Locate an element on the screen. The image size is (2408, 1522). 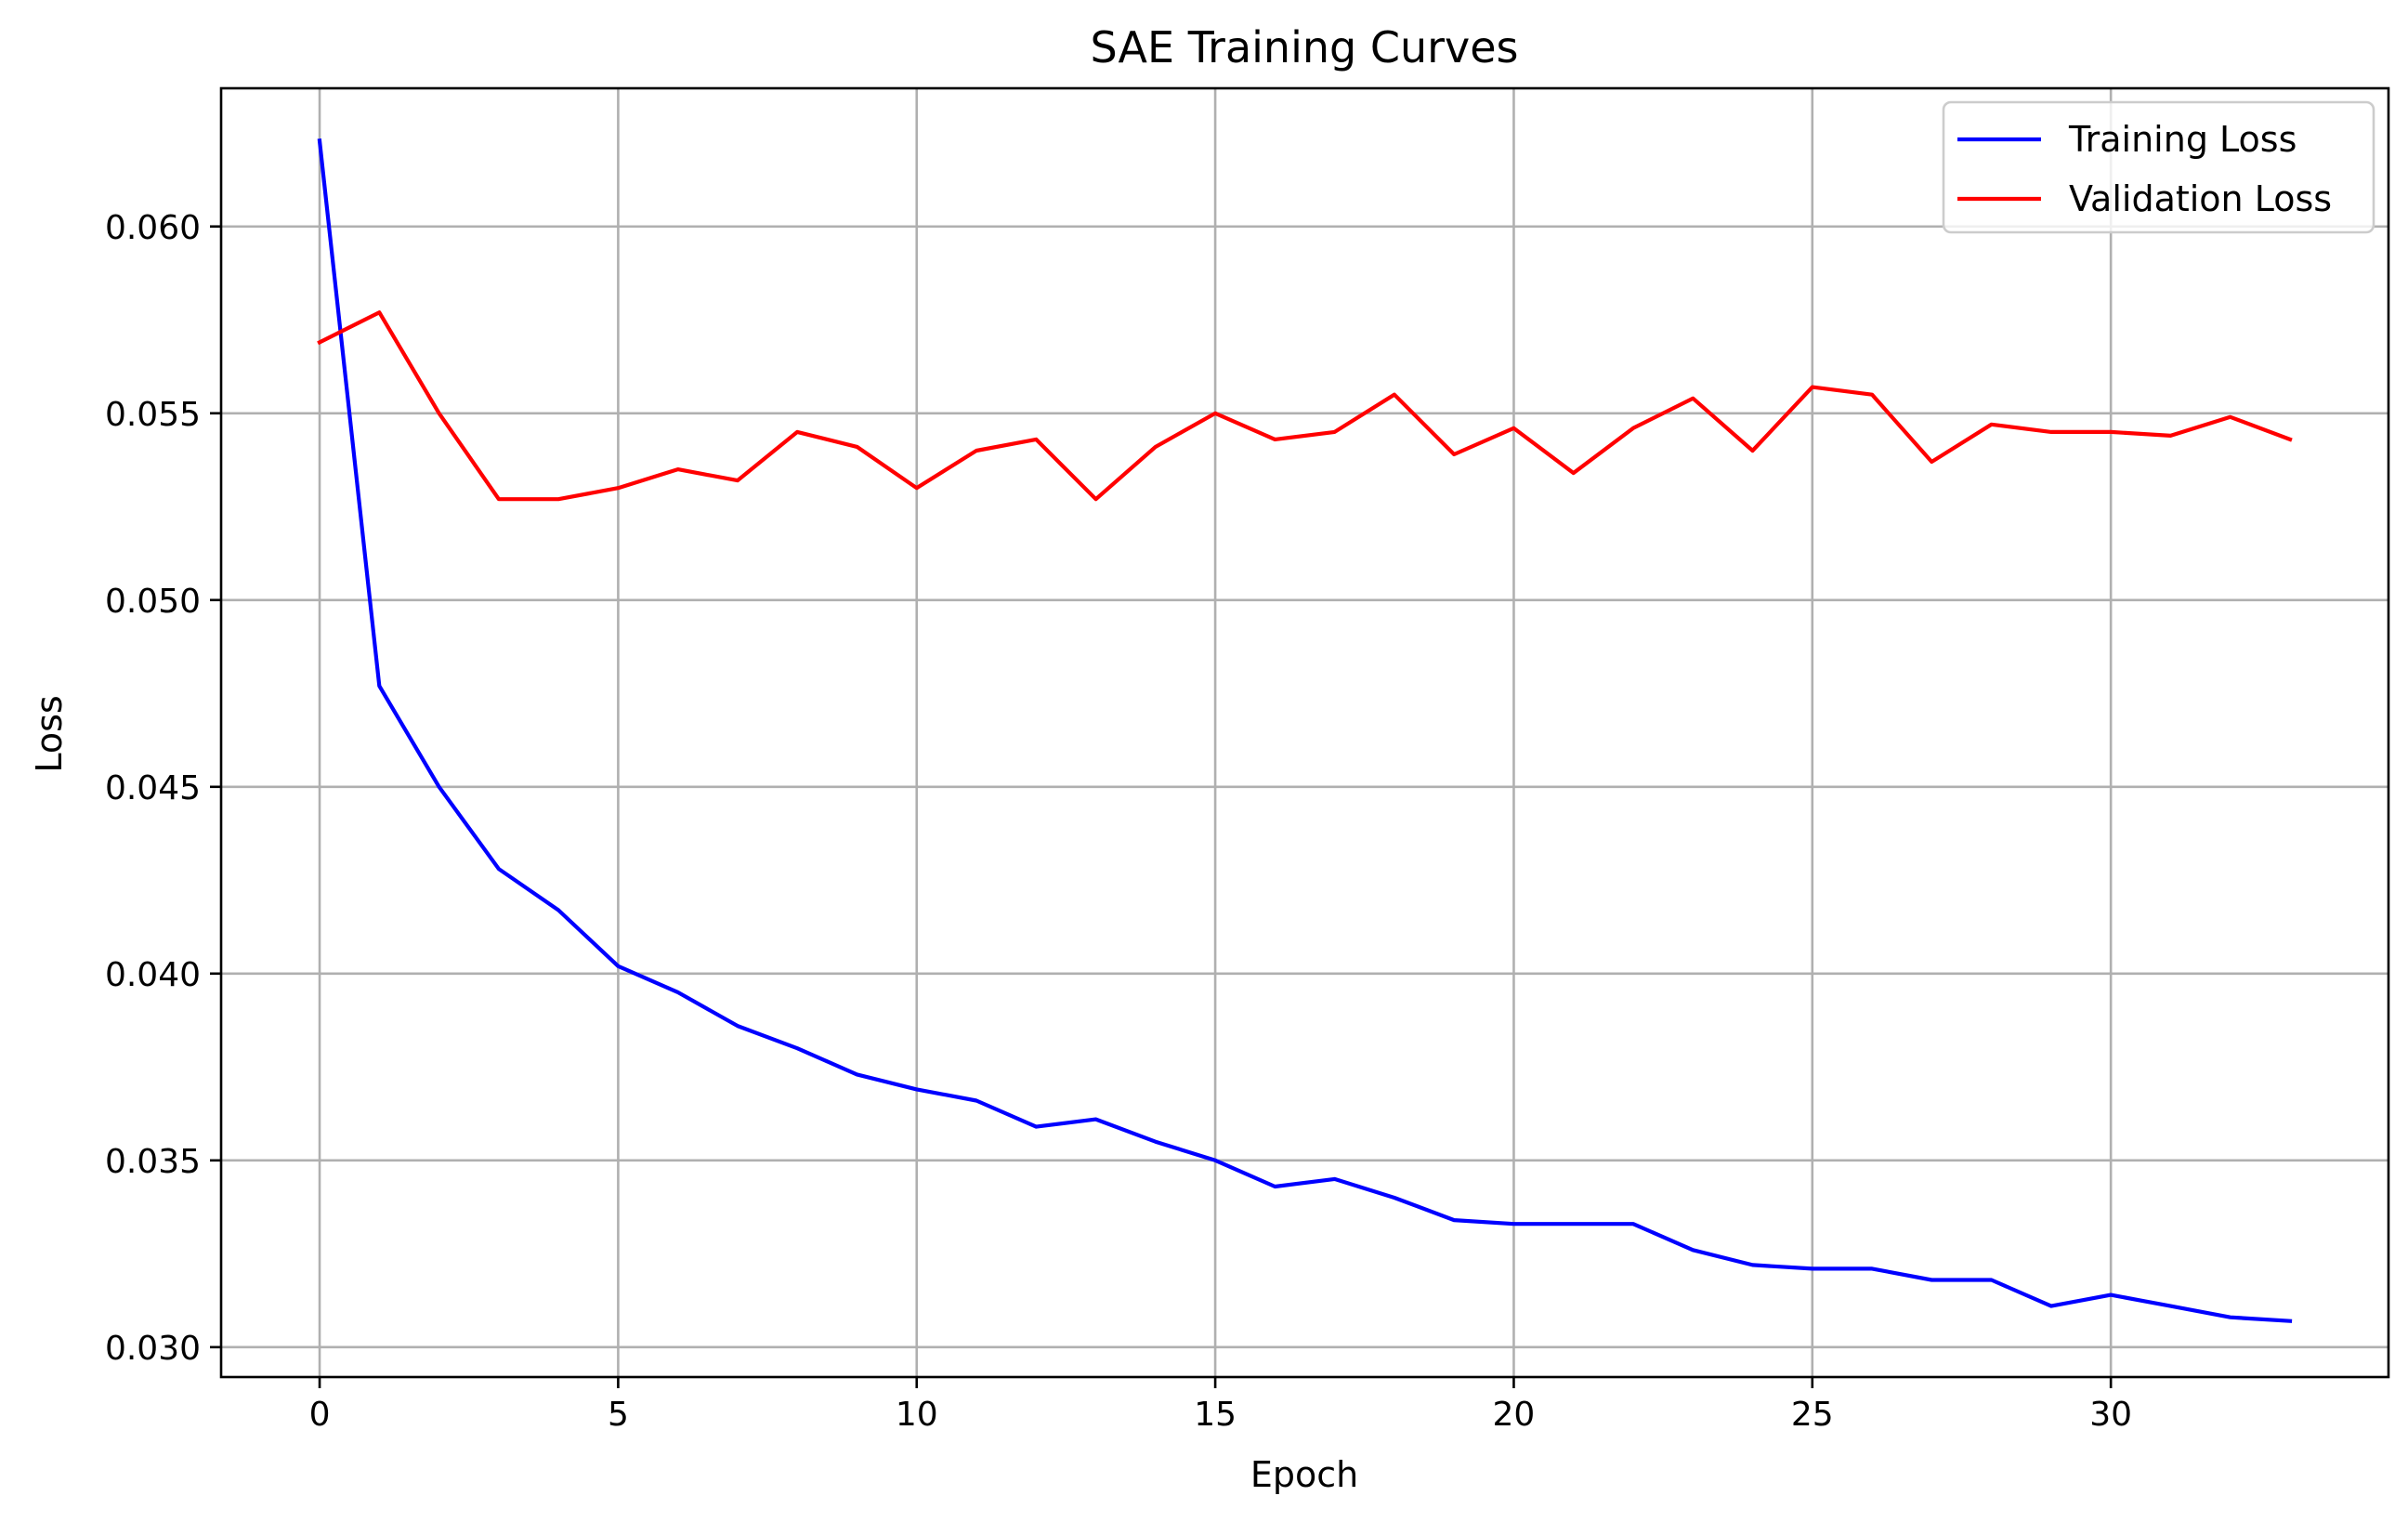
legend-box is located at coordinates (2158, 167).